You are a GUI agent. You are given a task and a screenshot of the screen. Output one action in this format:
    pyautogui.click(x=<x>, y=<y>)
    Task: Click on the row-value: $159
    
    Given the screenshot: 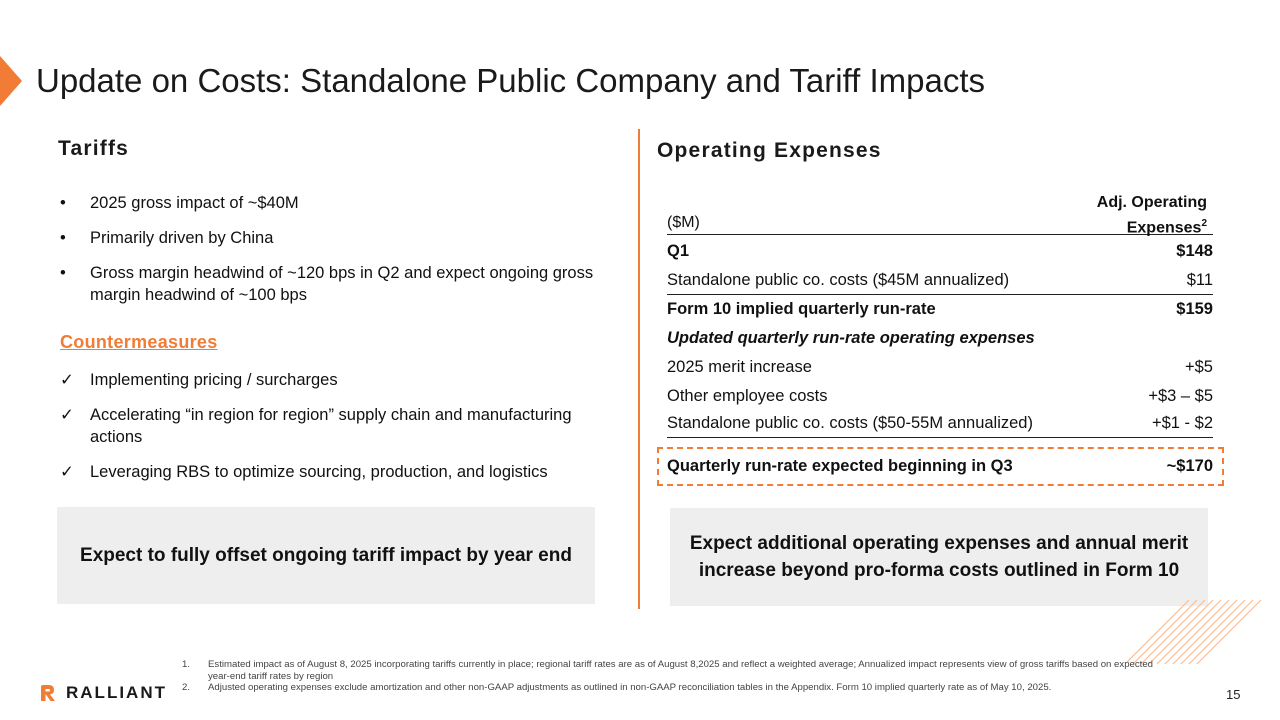 What is the action you would take?
    pyautogui.click(x=1194, y=309)
    